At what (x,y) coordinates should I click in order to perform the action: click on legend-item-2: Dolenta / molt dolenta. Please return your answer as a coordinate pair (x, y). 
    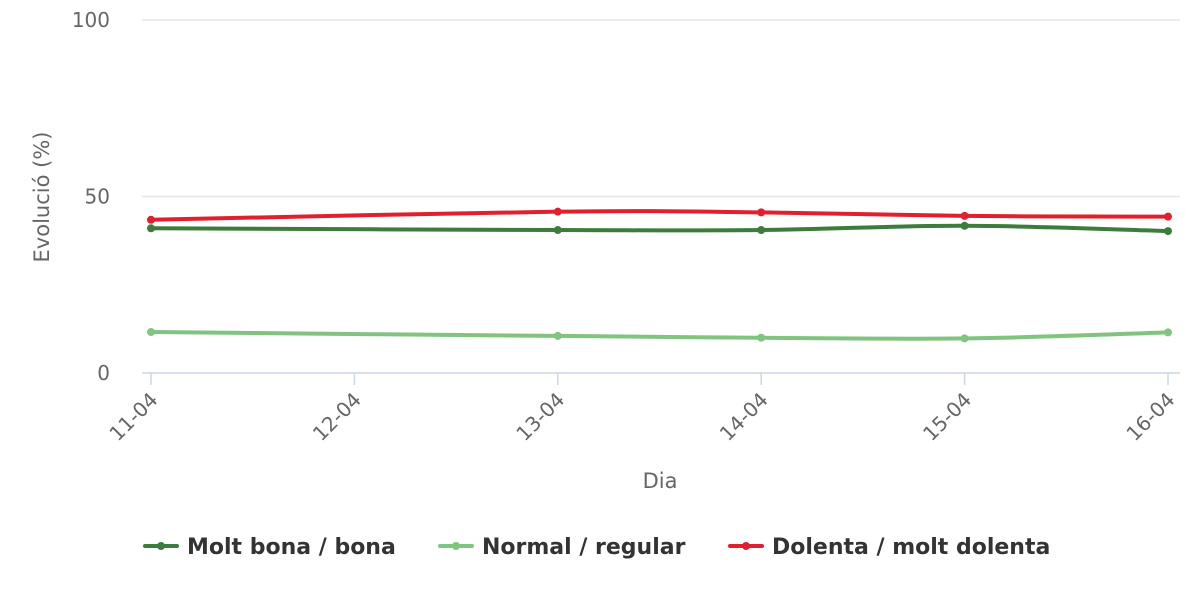
    Looking at the image, I should click on (889, 547).